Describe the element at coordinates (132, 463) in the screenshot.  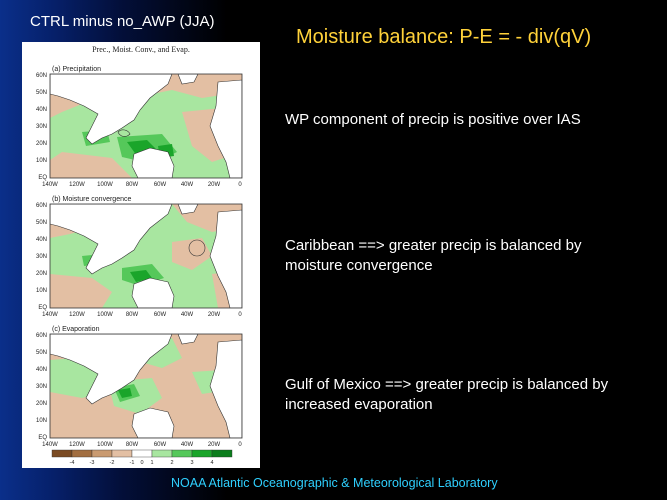
I see `colorbar-tick: -1` at that location.